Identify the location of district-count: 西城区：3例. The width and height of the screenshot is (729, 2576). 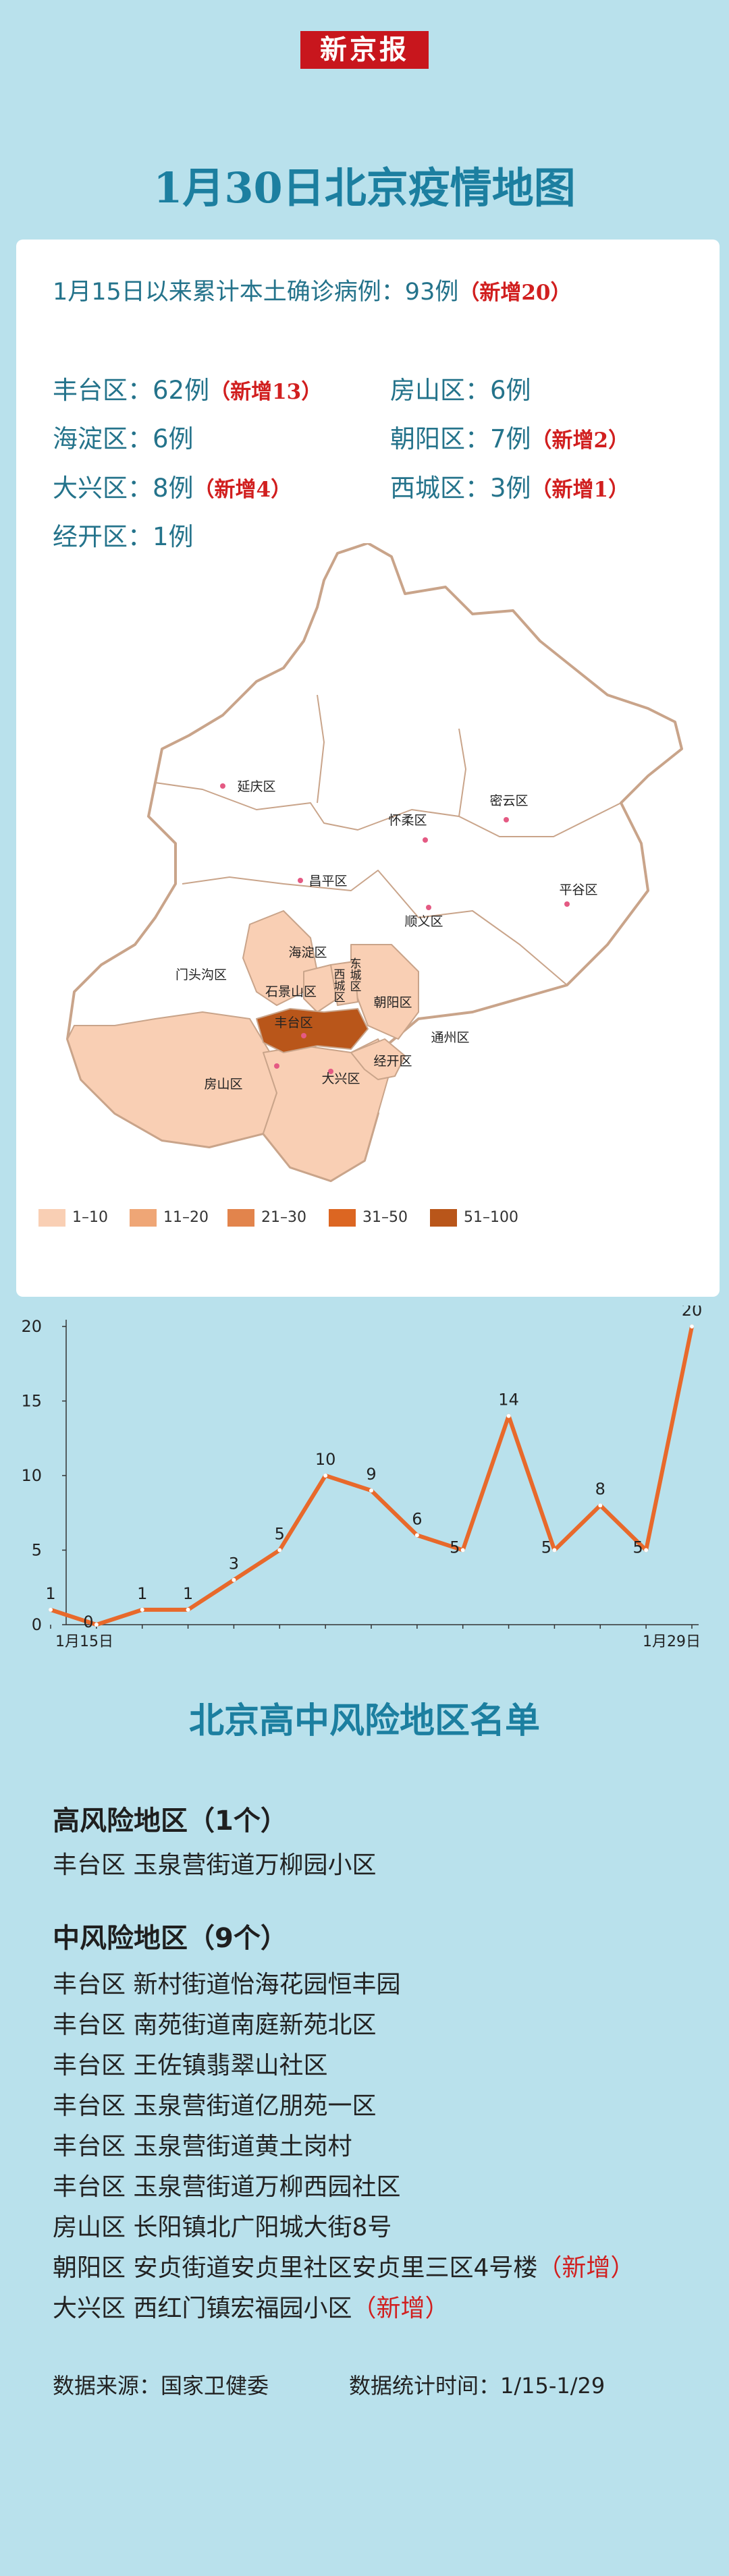
(460, 488).